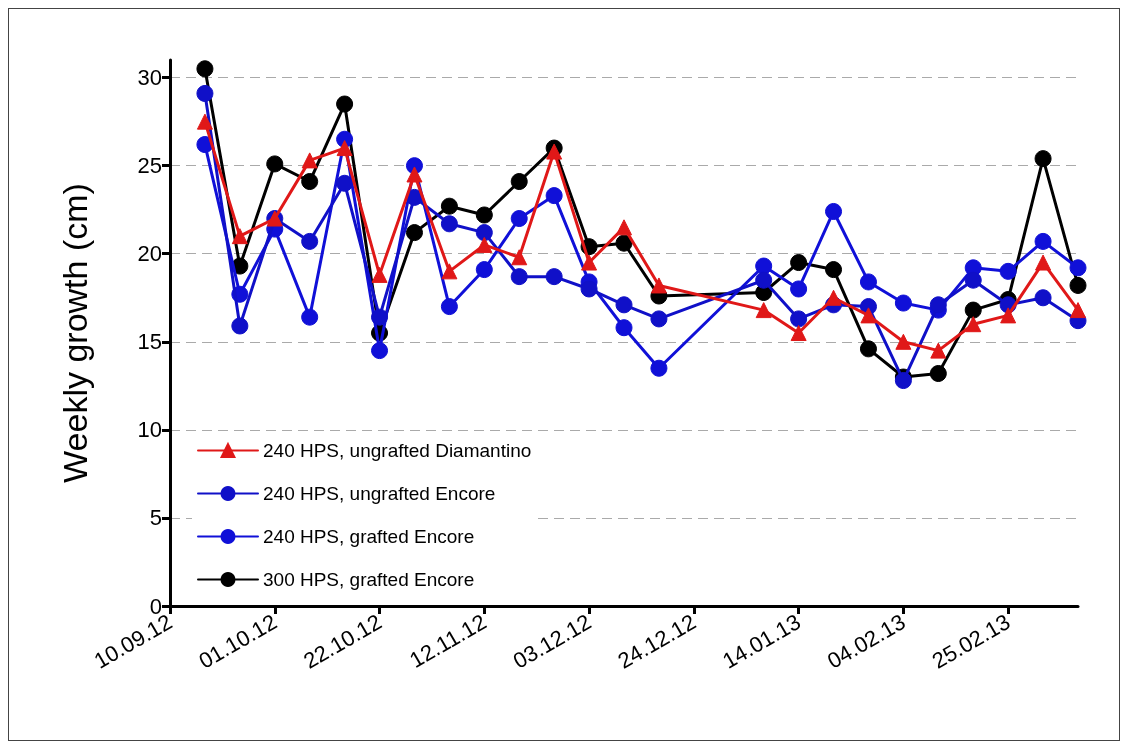 This screenshot has width=1130, height=751. I want to click on y-tick-label: 20, so click(149, 254).